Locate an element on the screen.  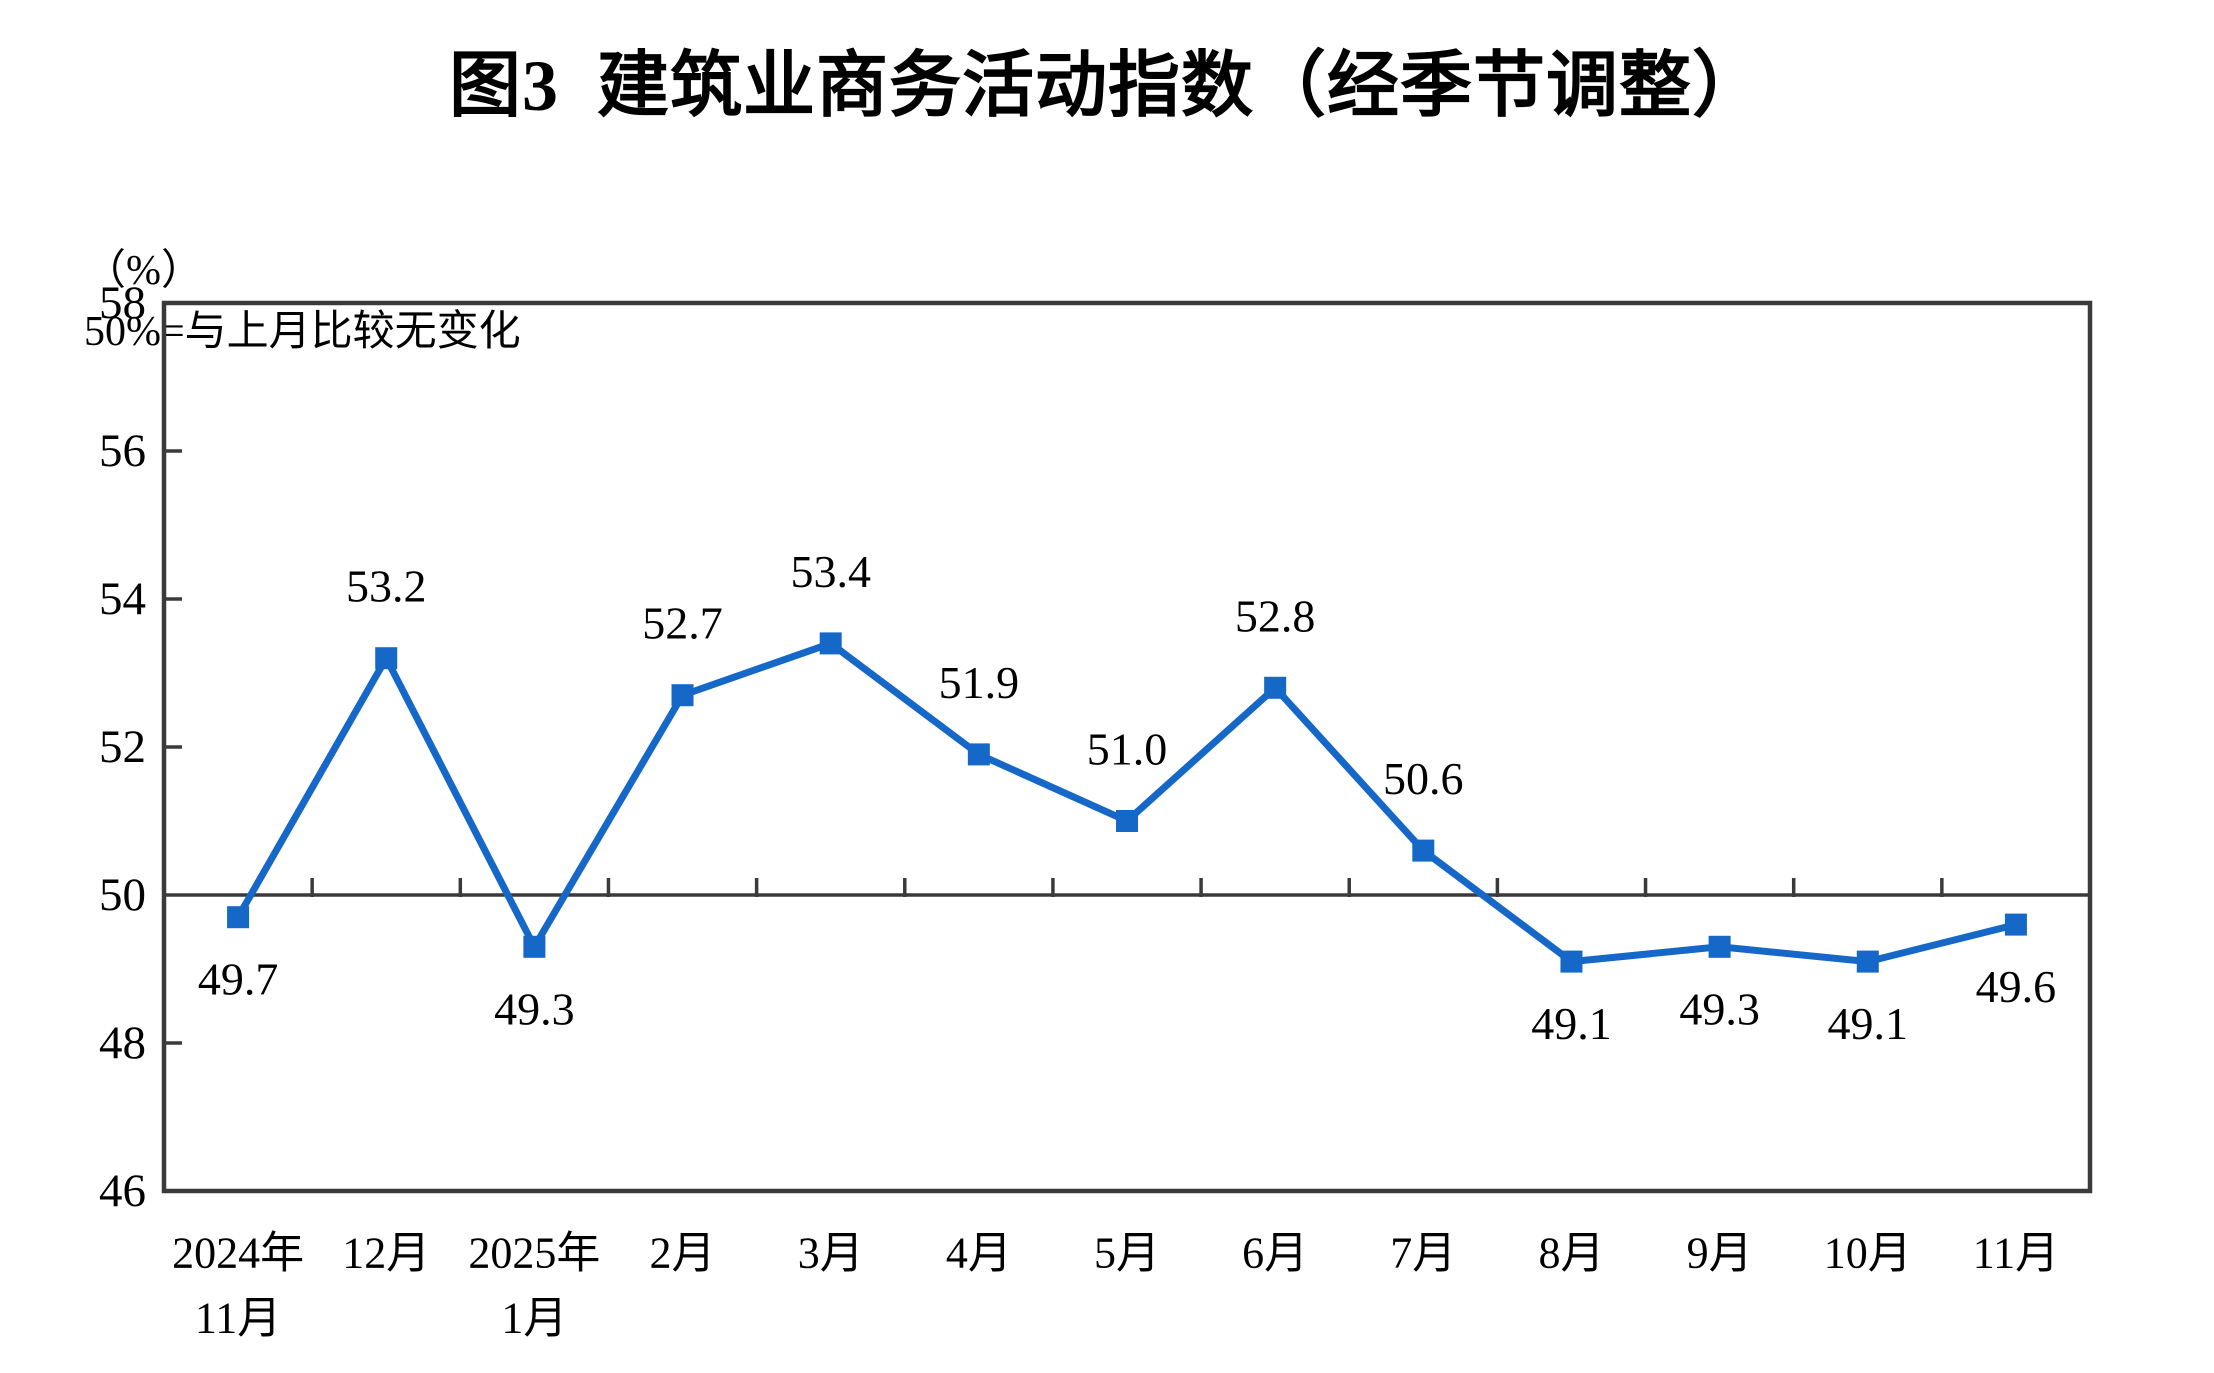
data-label: 51.9 is located at coordinates (979, 682).